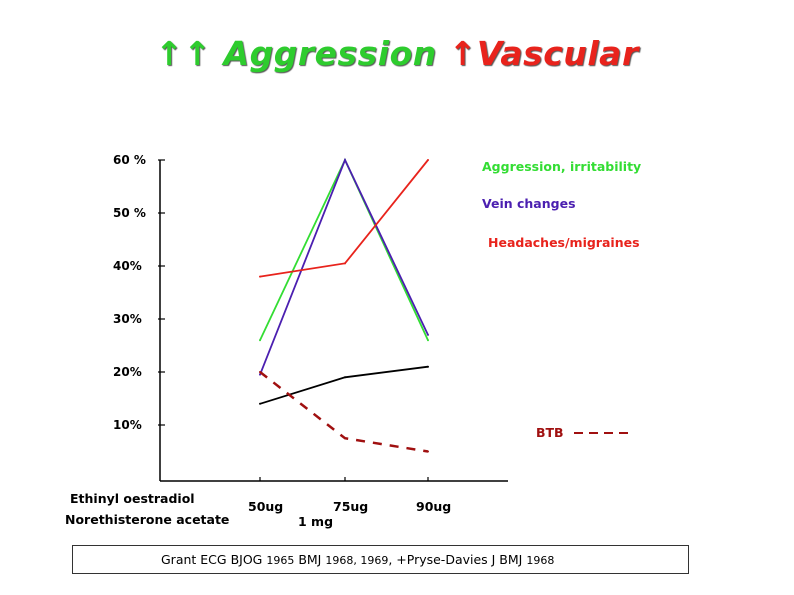 Image resolution: width=794 pixels, height=595 pixels. I want to click on y-tick-label: 50 %, so click(129, 213).